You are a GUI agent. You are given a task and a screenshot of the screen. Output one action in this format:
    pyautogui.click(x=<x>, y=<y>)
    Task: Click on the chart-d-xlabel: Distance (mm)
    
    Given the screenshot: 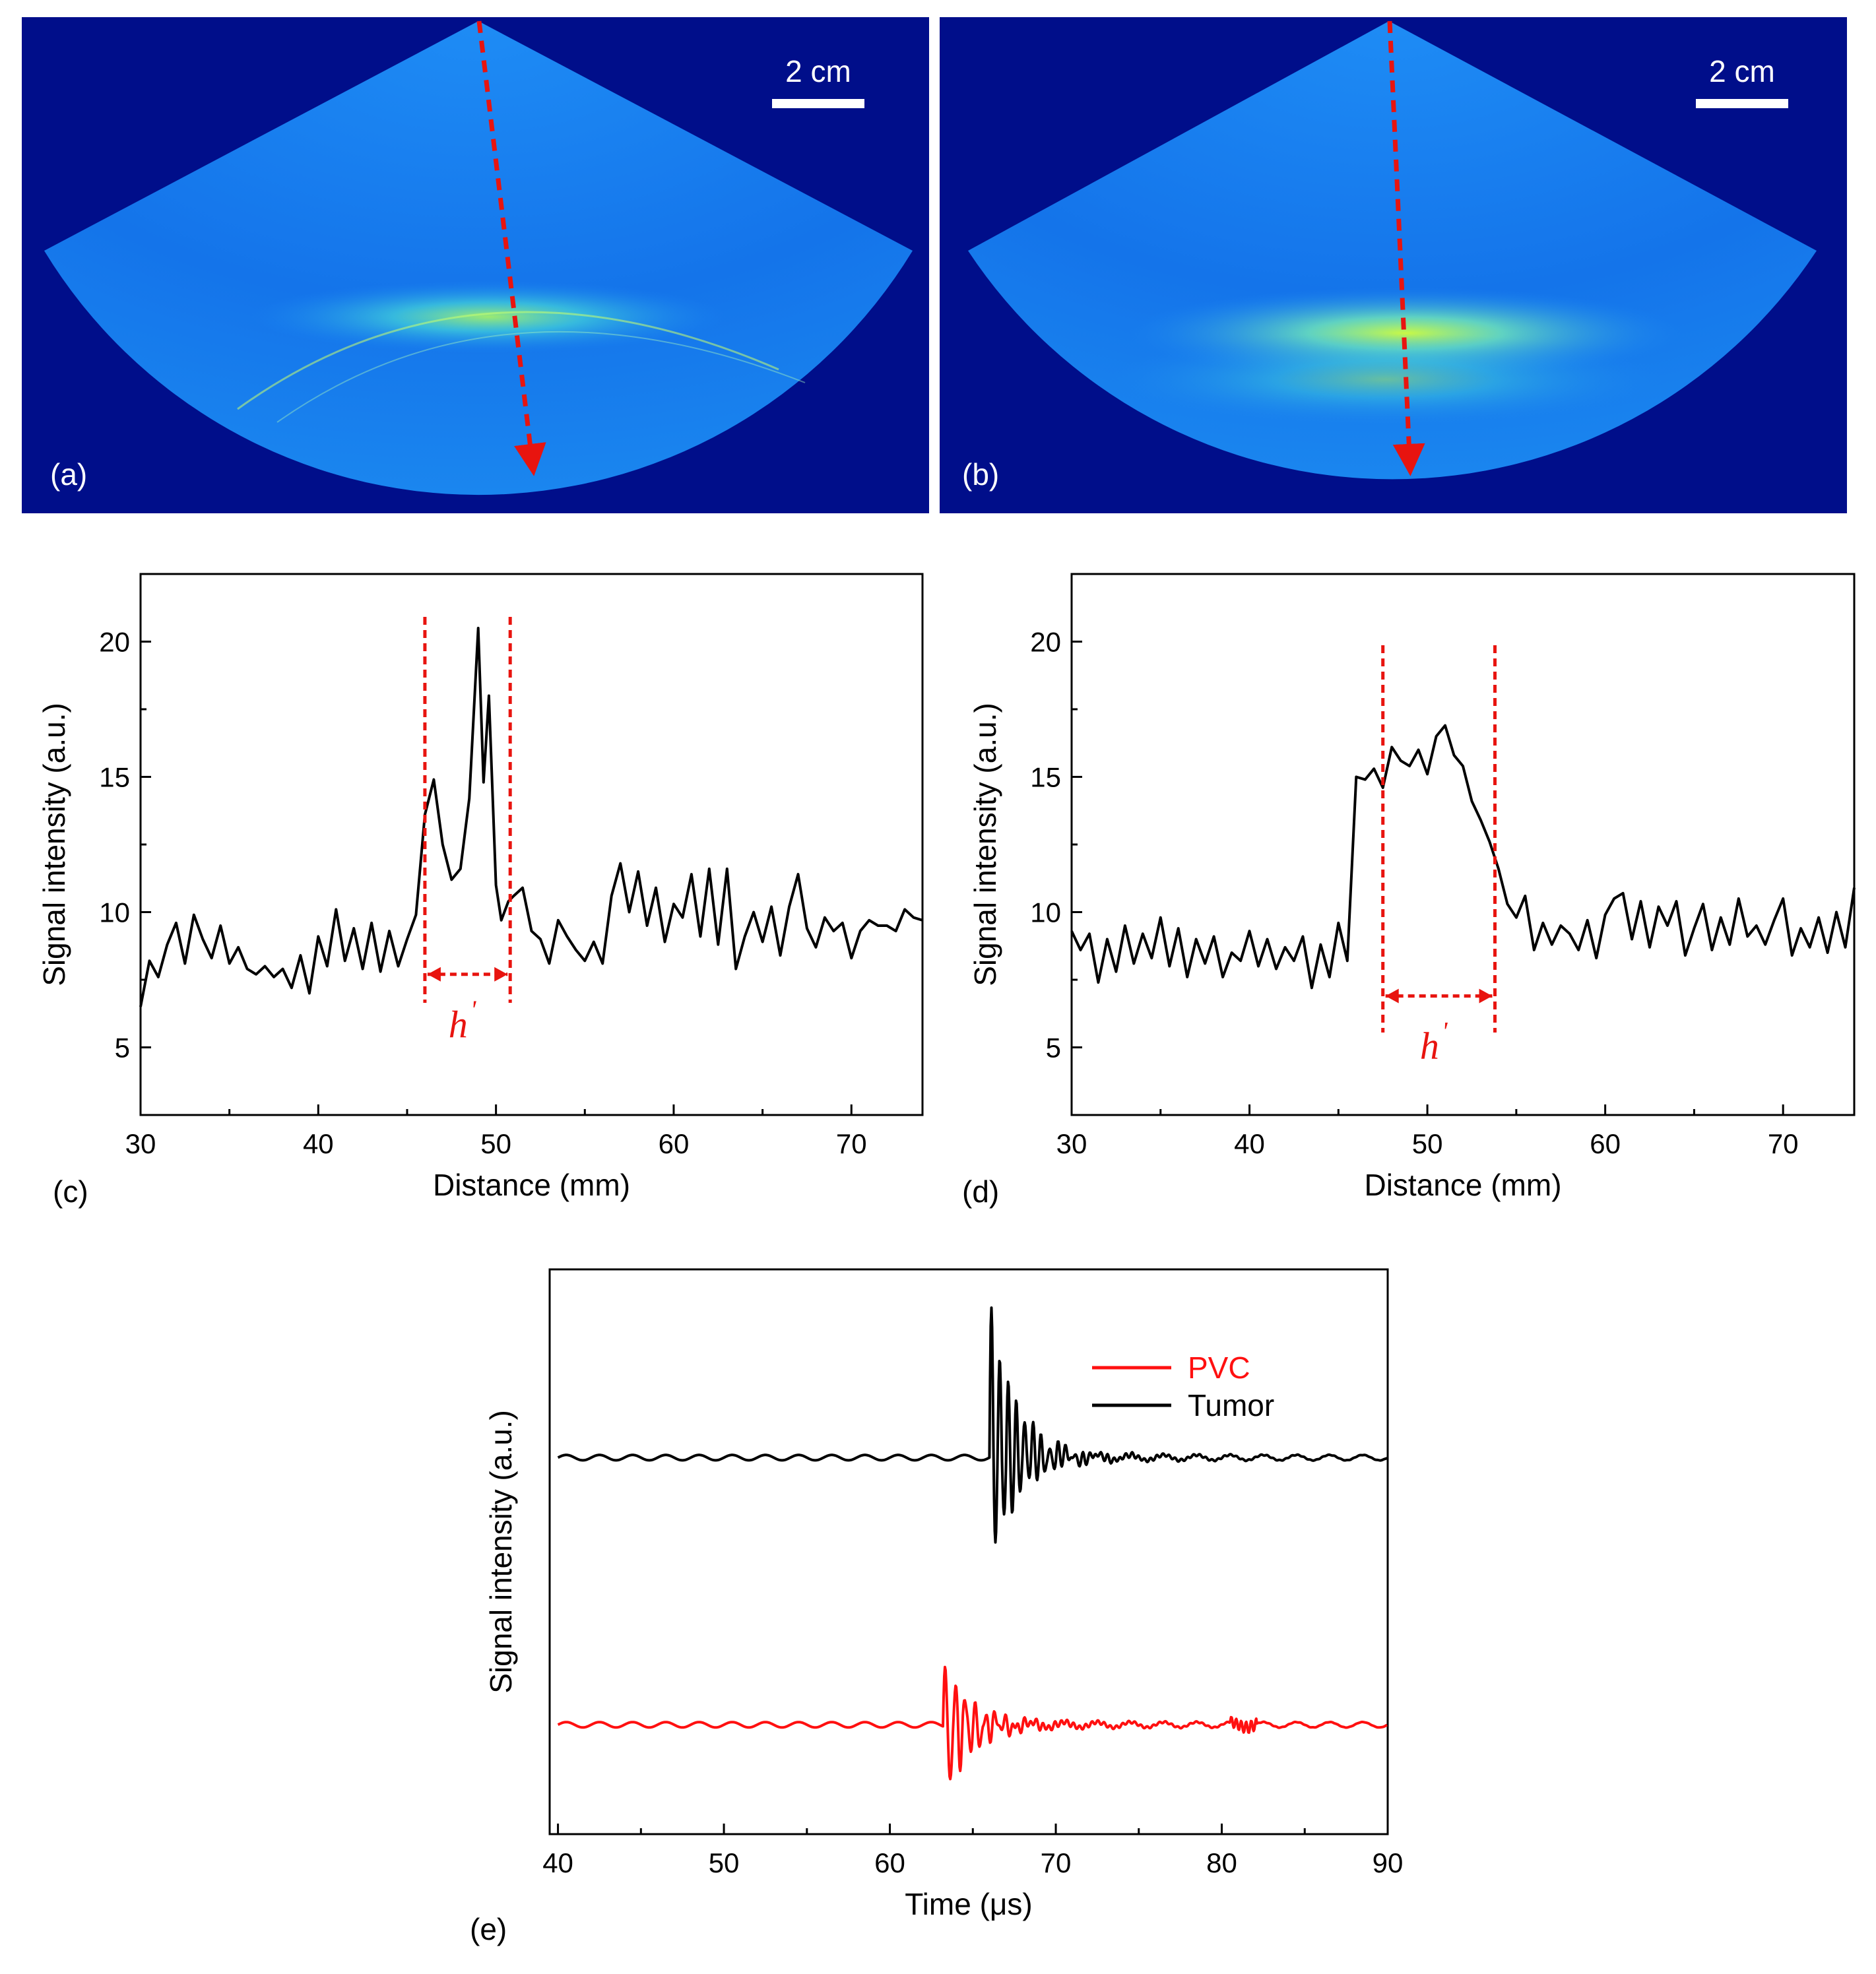 What is the action you would take?
    pyautogui.click(x=1462, y=1185)
    